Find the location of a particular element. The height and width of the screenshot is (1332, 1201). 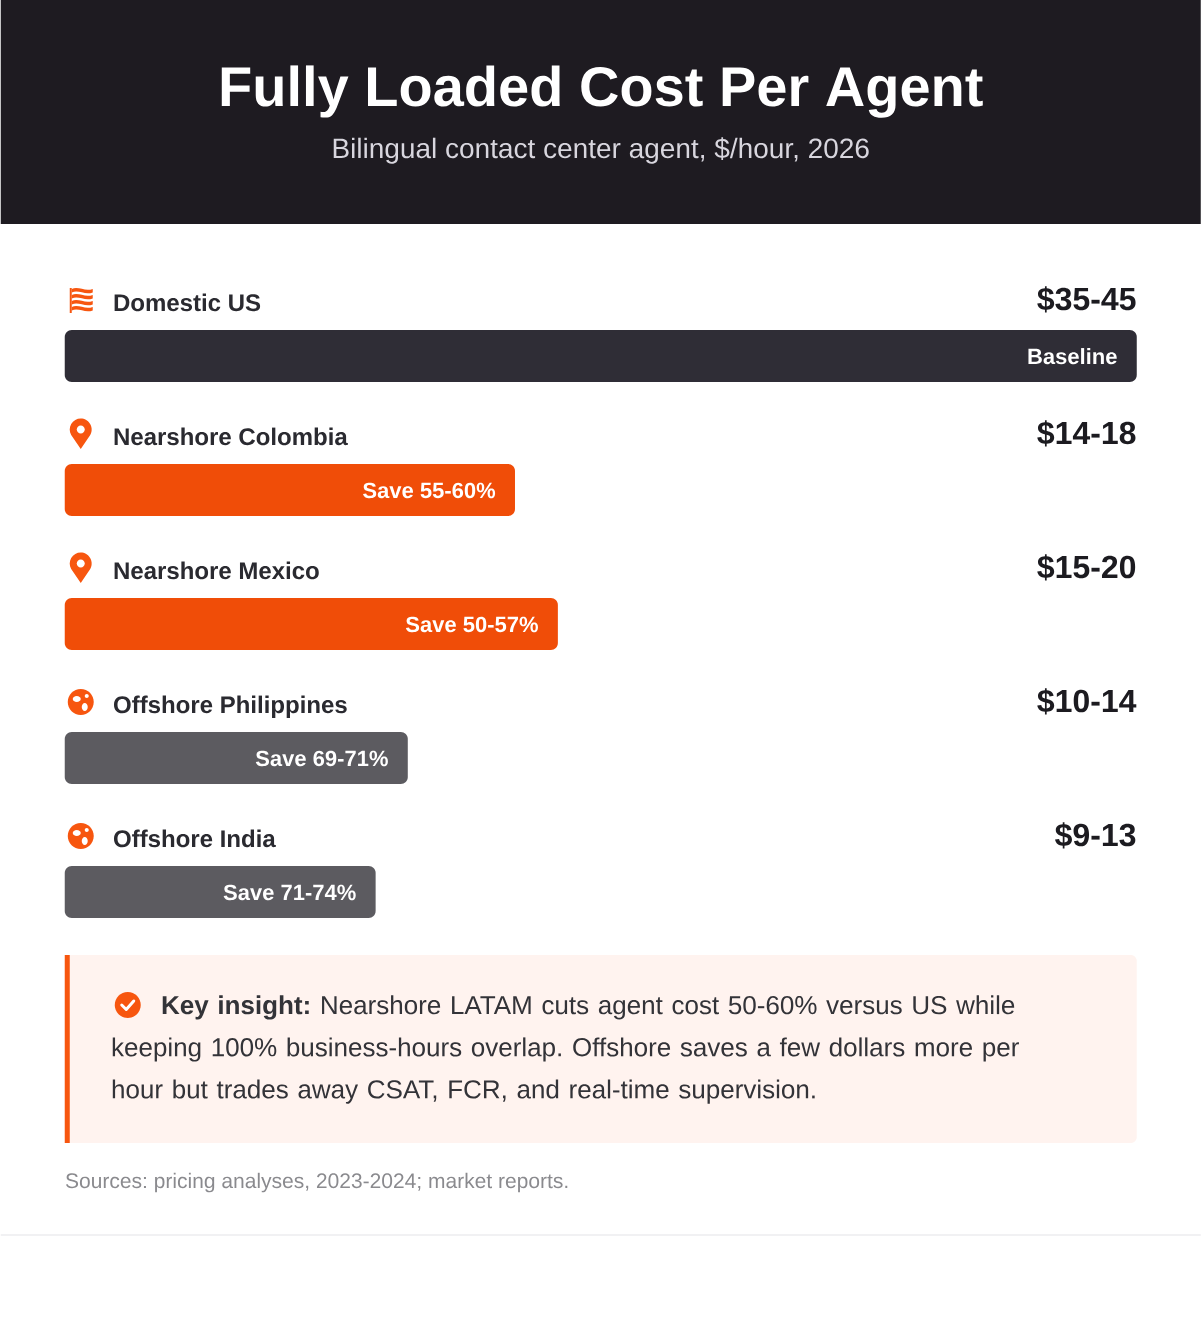

annotation: Save 55-60% is located at coordinates (428, 490).